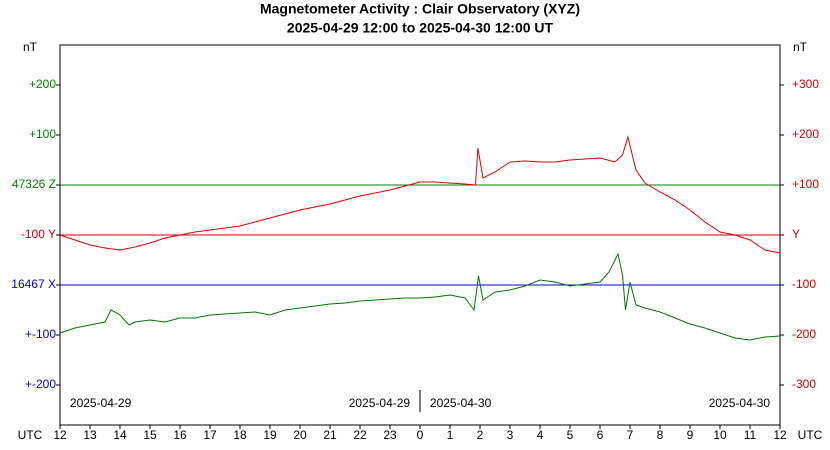  I want to click on x-tick-label: 0, so click(420, 435).